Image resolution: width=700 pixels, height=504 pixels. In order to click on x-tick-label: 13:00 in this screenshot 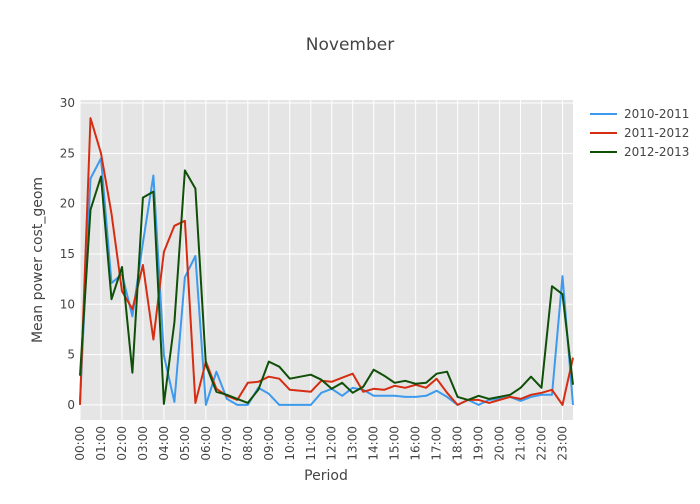, I will do `click(353, 443)`.